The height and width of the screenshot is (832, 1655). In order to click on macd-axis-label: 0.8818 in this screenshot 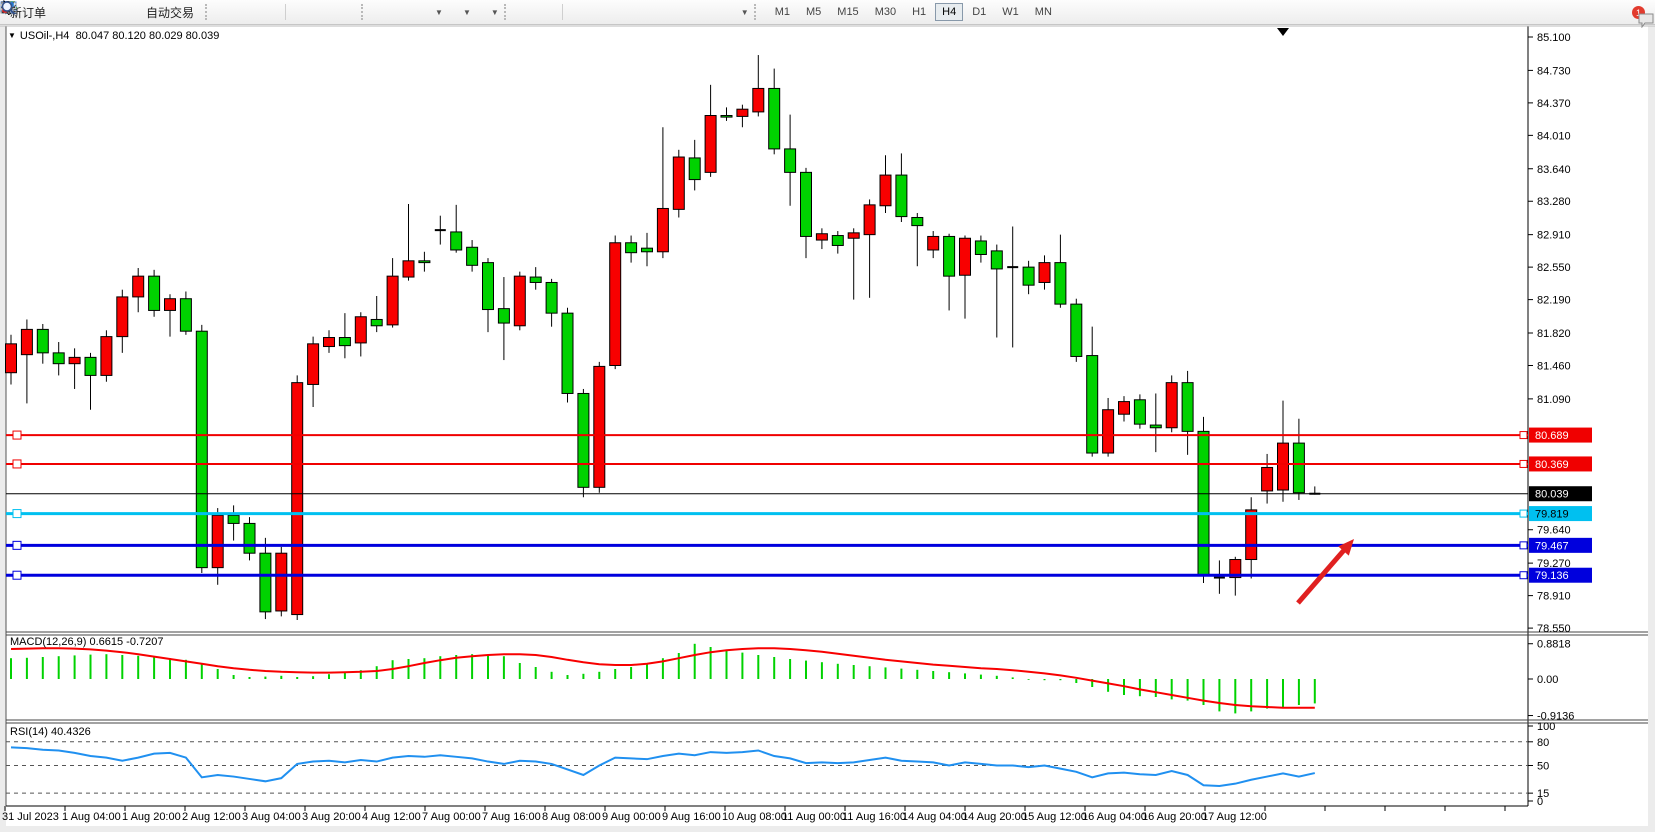, I will do `click(1554, 645)`.